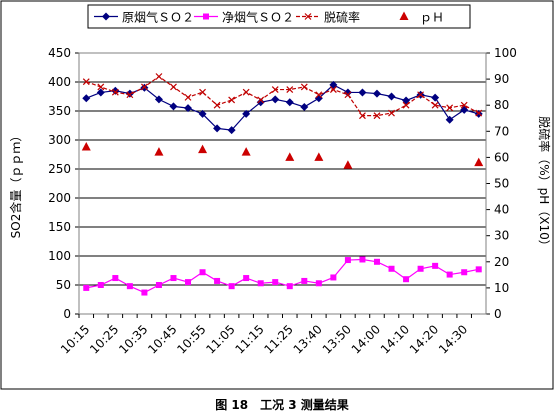 The image size is (555, 420). I want to click on x-tick-label: 14:00, so click(366, 339).